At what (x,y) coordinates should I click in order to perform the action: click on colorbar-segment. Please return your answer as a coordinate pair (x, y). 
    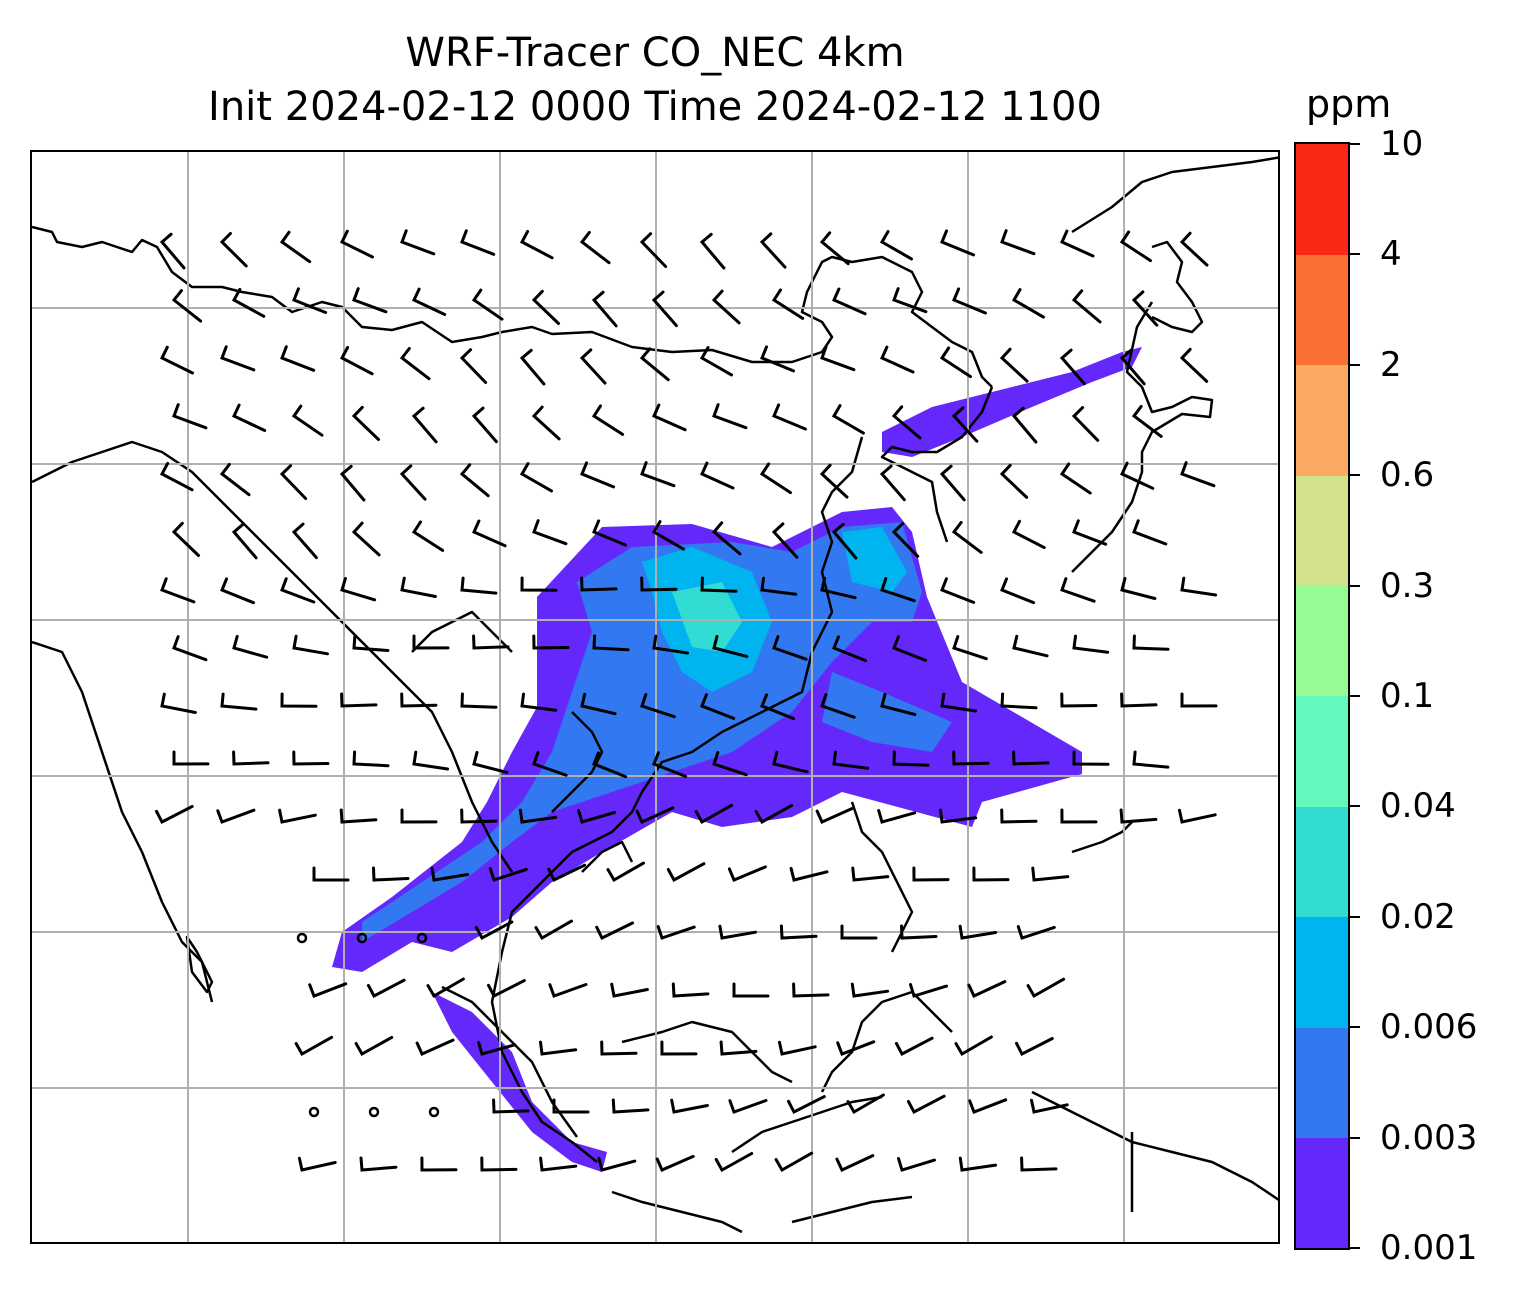
    Looking at the image, I should click on (1322, 972).